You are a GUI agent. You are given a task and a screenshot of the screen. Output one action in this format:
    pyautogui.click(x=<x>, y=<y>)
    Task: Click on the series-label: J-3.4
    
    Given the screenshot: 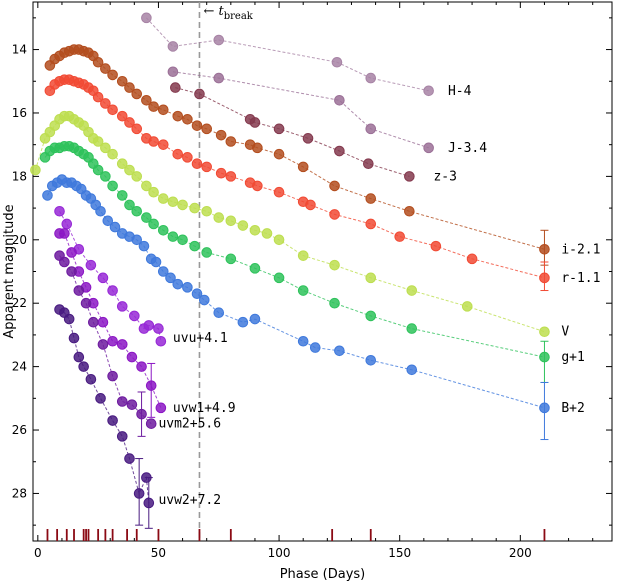 What is the action you would take?
    pyautogui.click(x=467, y=148)
    